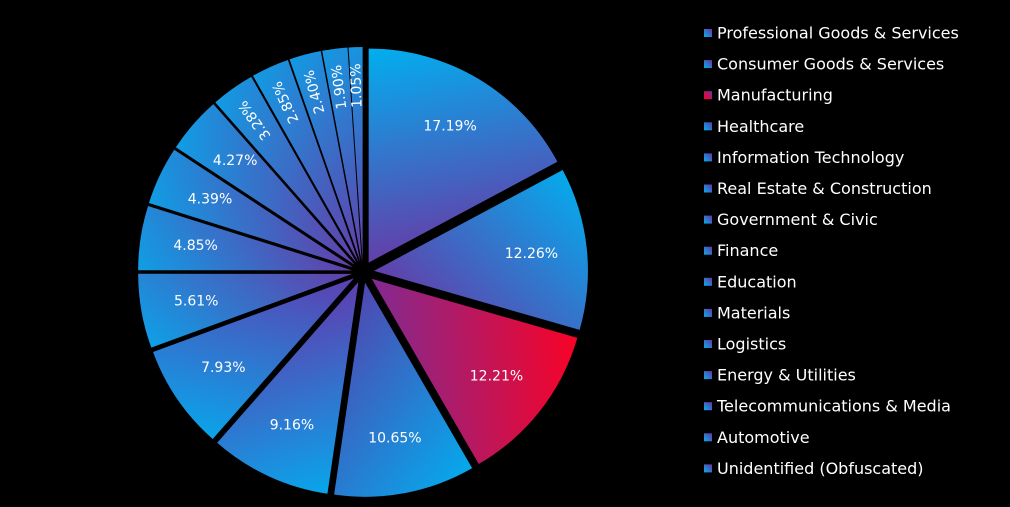 The width and height of the screenshot is (1010, 507). What do you see at coordinates (753, 312) in the screenshot?
I see `legend-label: Materials` at bounding box center [753, 312].